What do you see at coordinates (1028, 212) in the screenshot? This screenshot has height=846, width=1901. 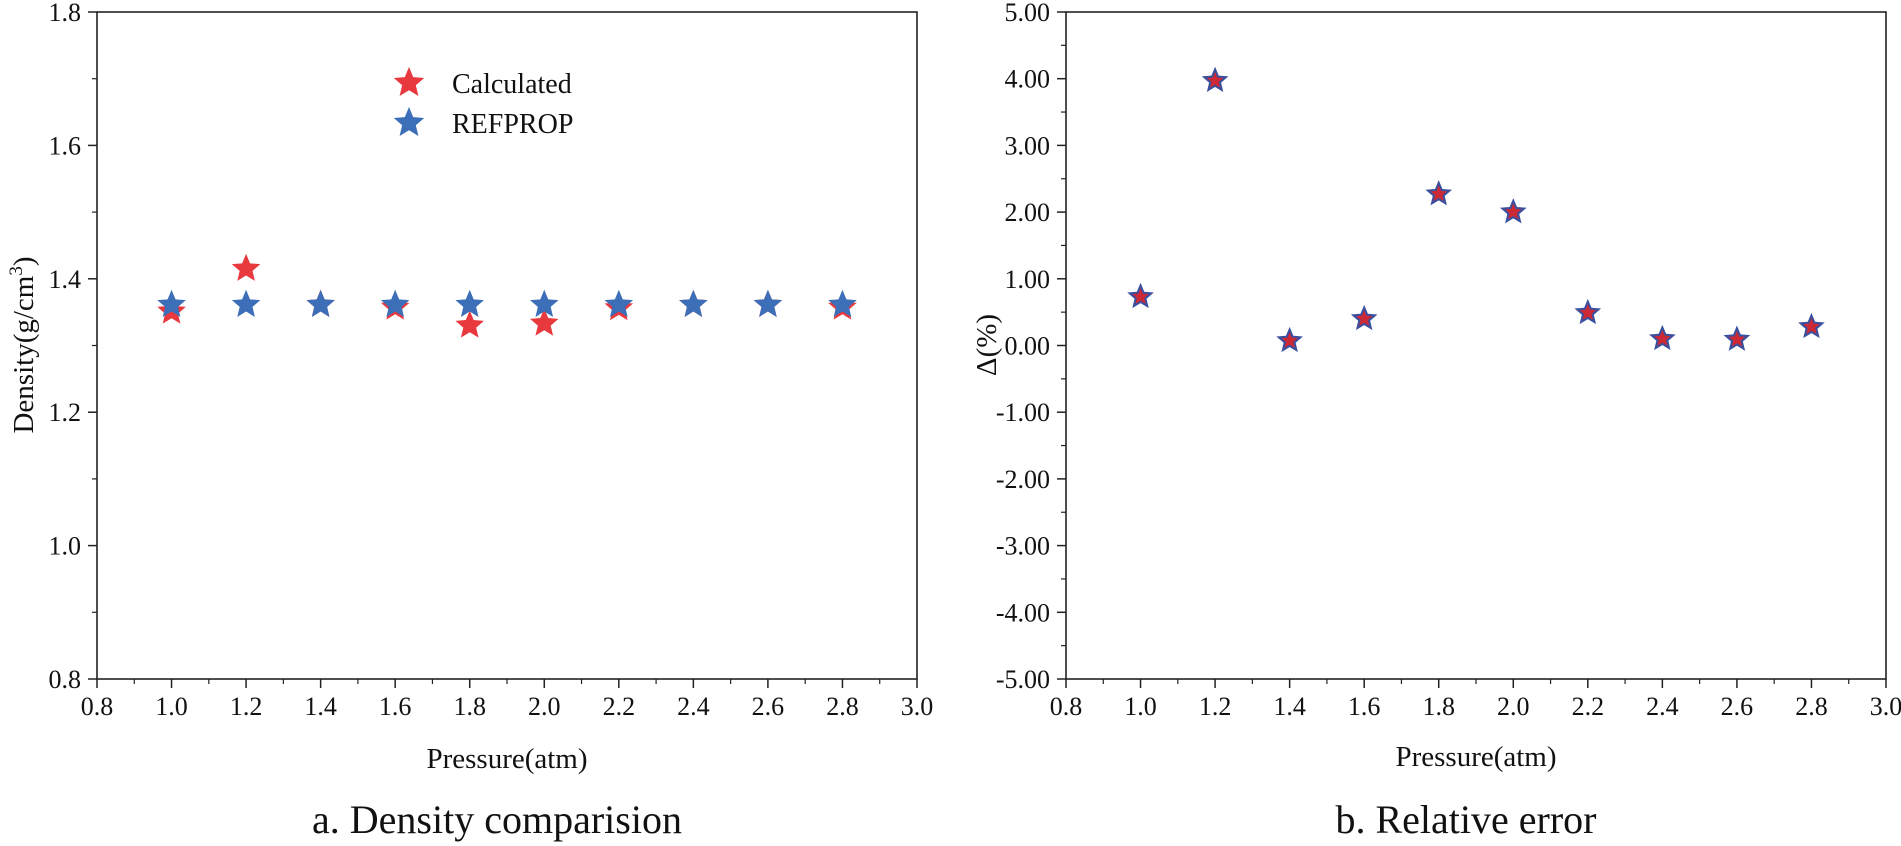 I see `y-tick-label: 2.00` at bounding box center [1028, 212].